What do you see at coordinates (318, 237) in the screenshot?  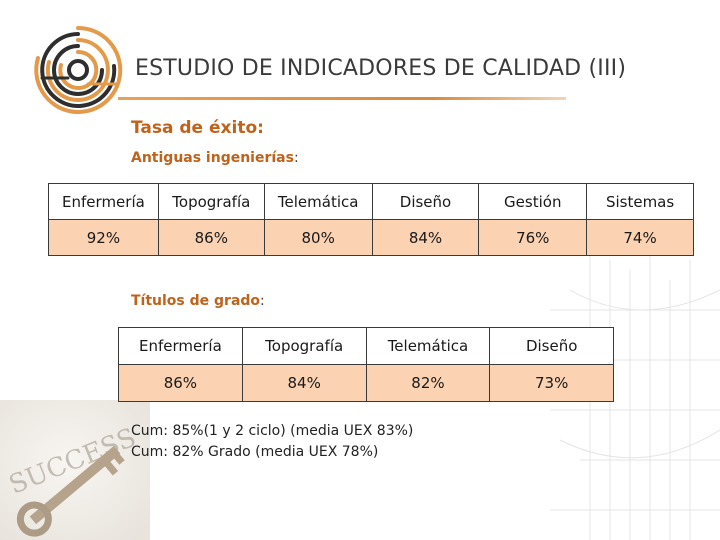 I see `table-cell: 80%` at bounding box center [318, 237].